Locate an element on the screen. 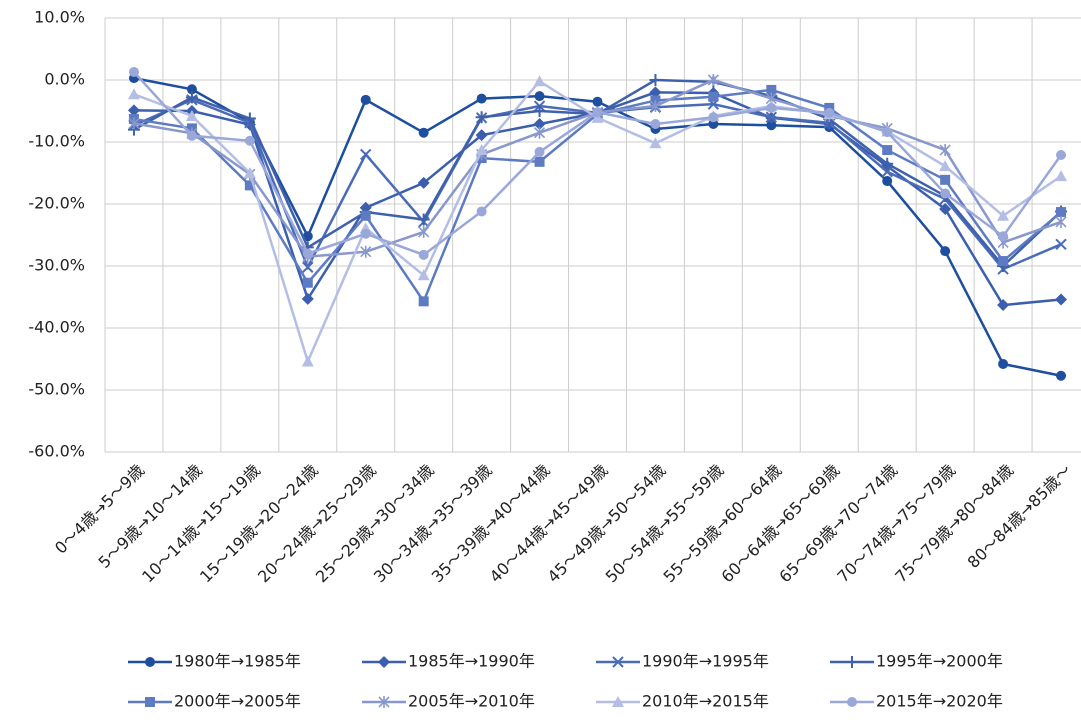  legend-label: 1985年→1990年 is located at coordinates (471, 661).